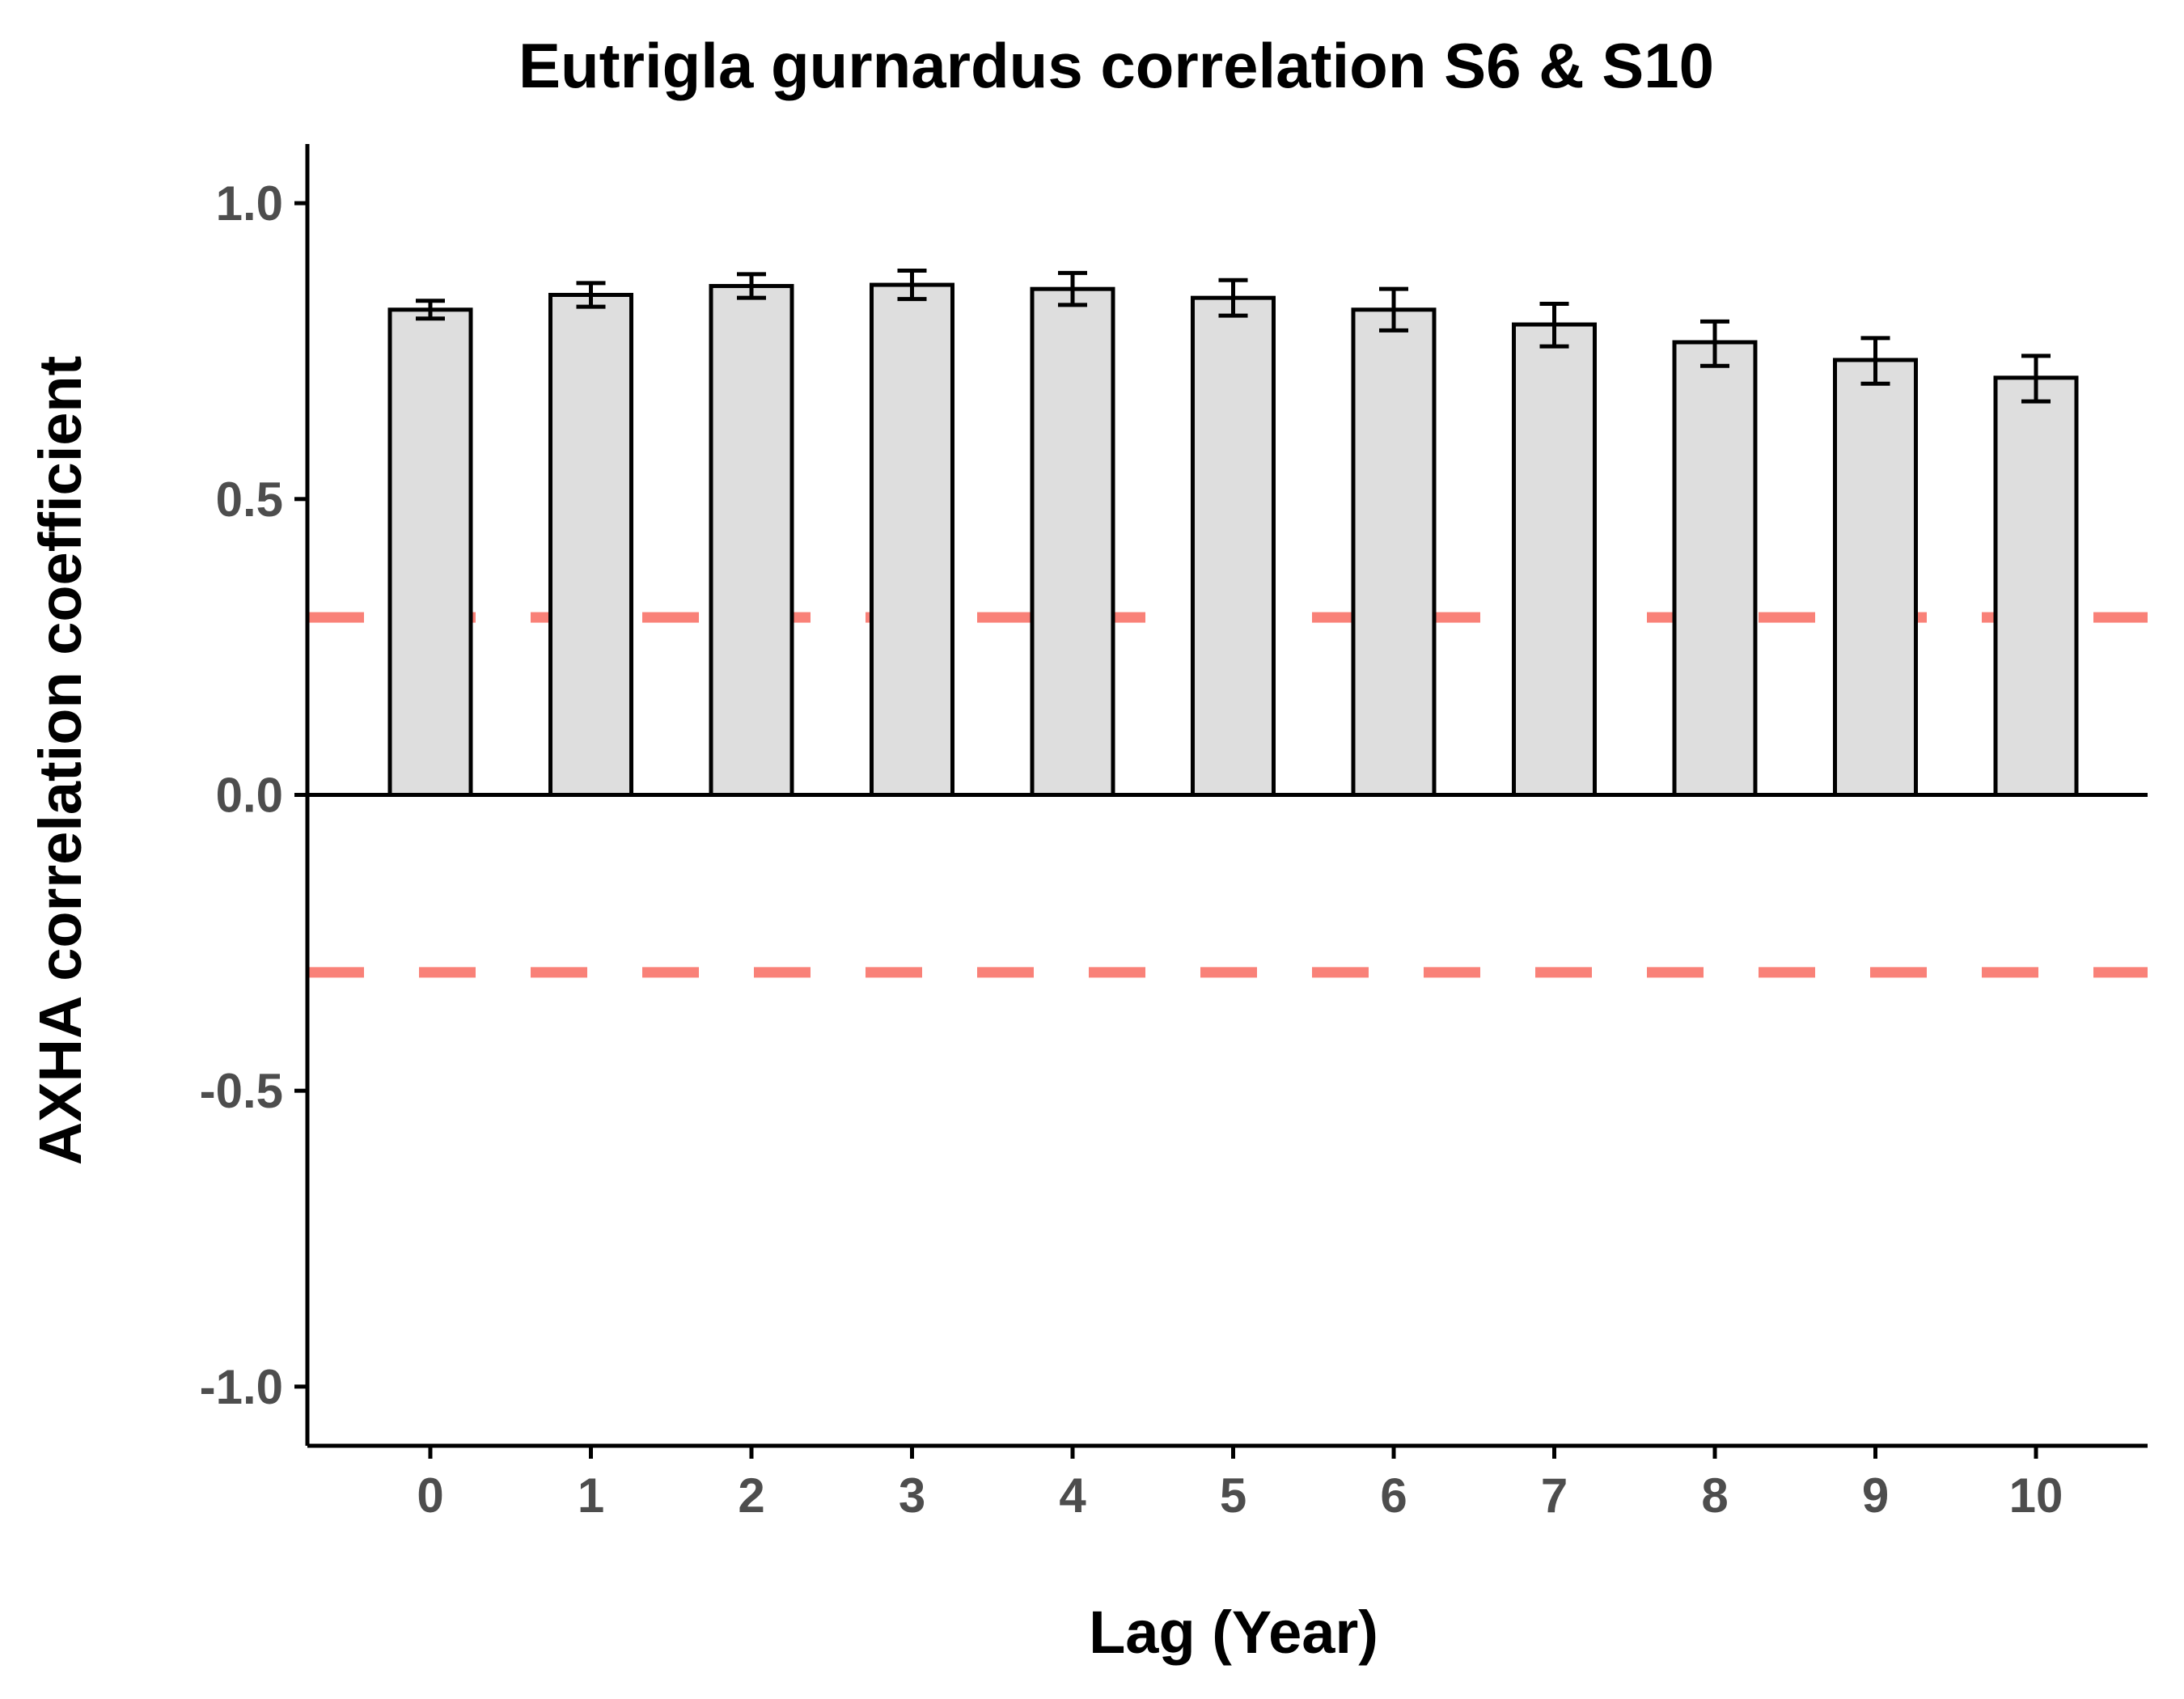 The image size is (2184, 1699). What do you see at coordinates (591, 1495) in the screenshot?
I see `x-tick-label: 1` at bounding box center [591, 1495].